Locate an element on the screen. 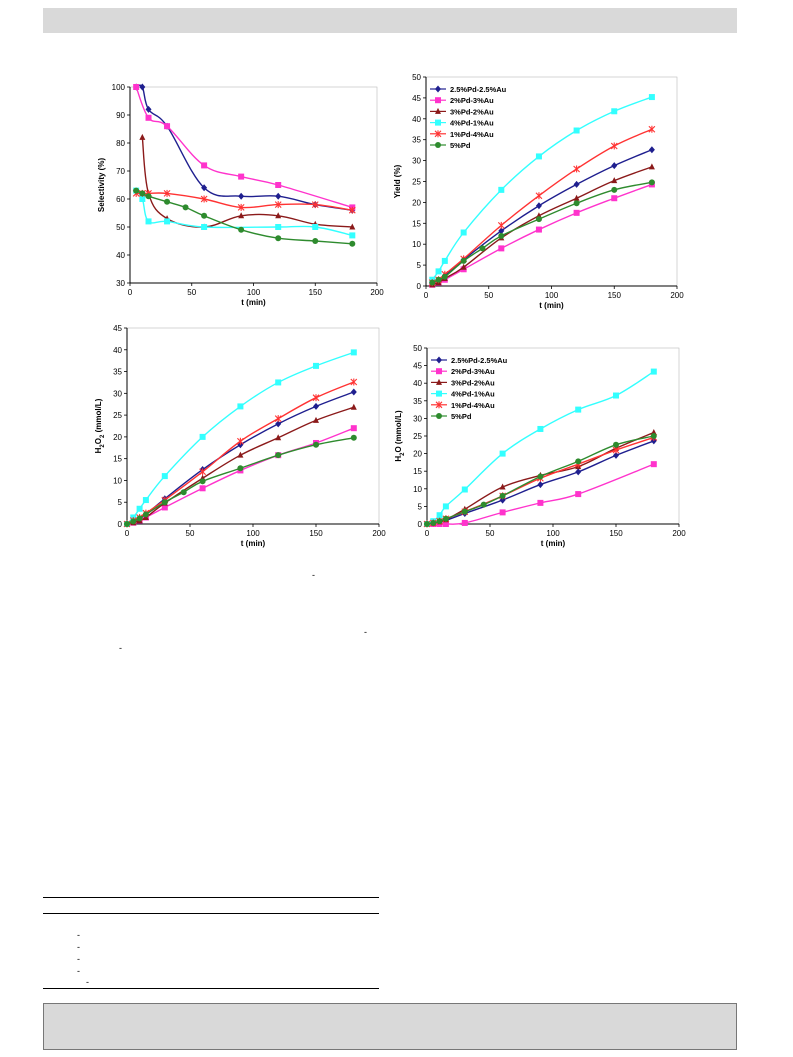 The height and width of the screenshot is (1057, 793). x-tick-label: 200 is located at coordinates (379, 533).